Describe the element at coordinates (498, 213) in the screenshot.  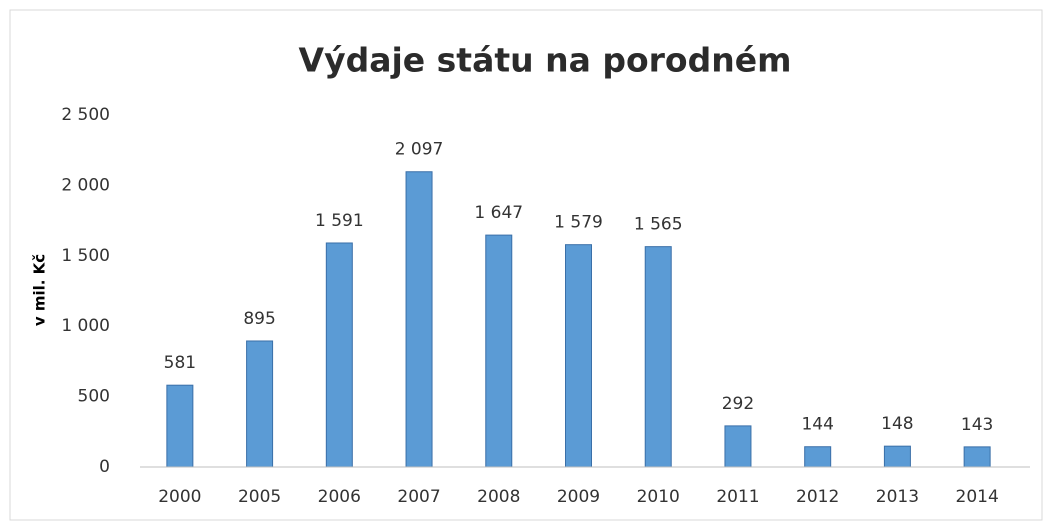
I see `data-label: 1 647` at that location.